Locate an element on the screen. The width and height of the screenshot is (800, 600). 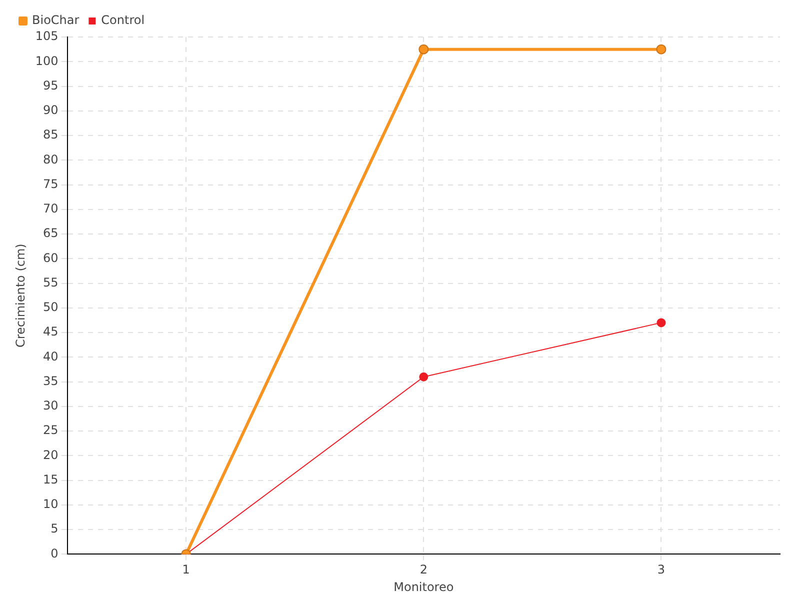
y-tick-label: 100 is located at coordinates (46, 61).